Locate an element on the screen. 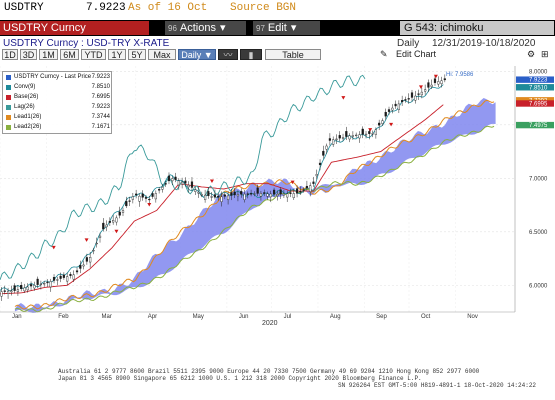  axis-value-badge is located at coordinates (535, 87).